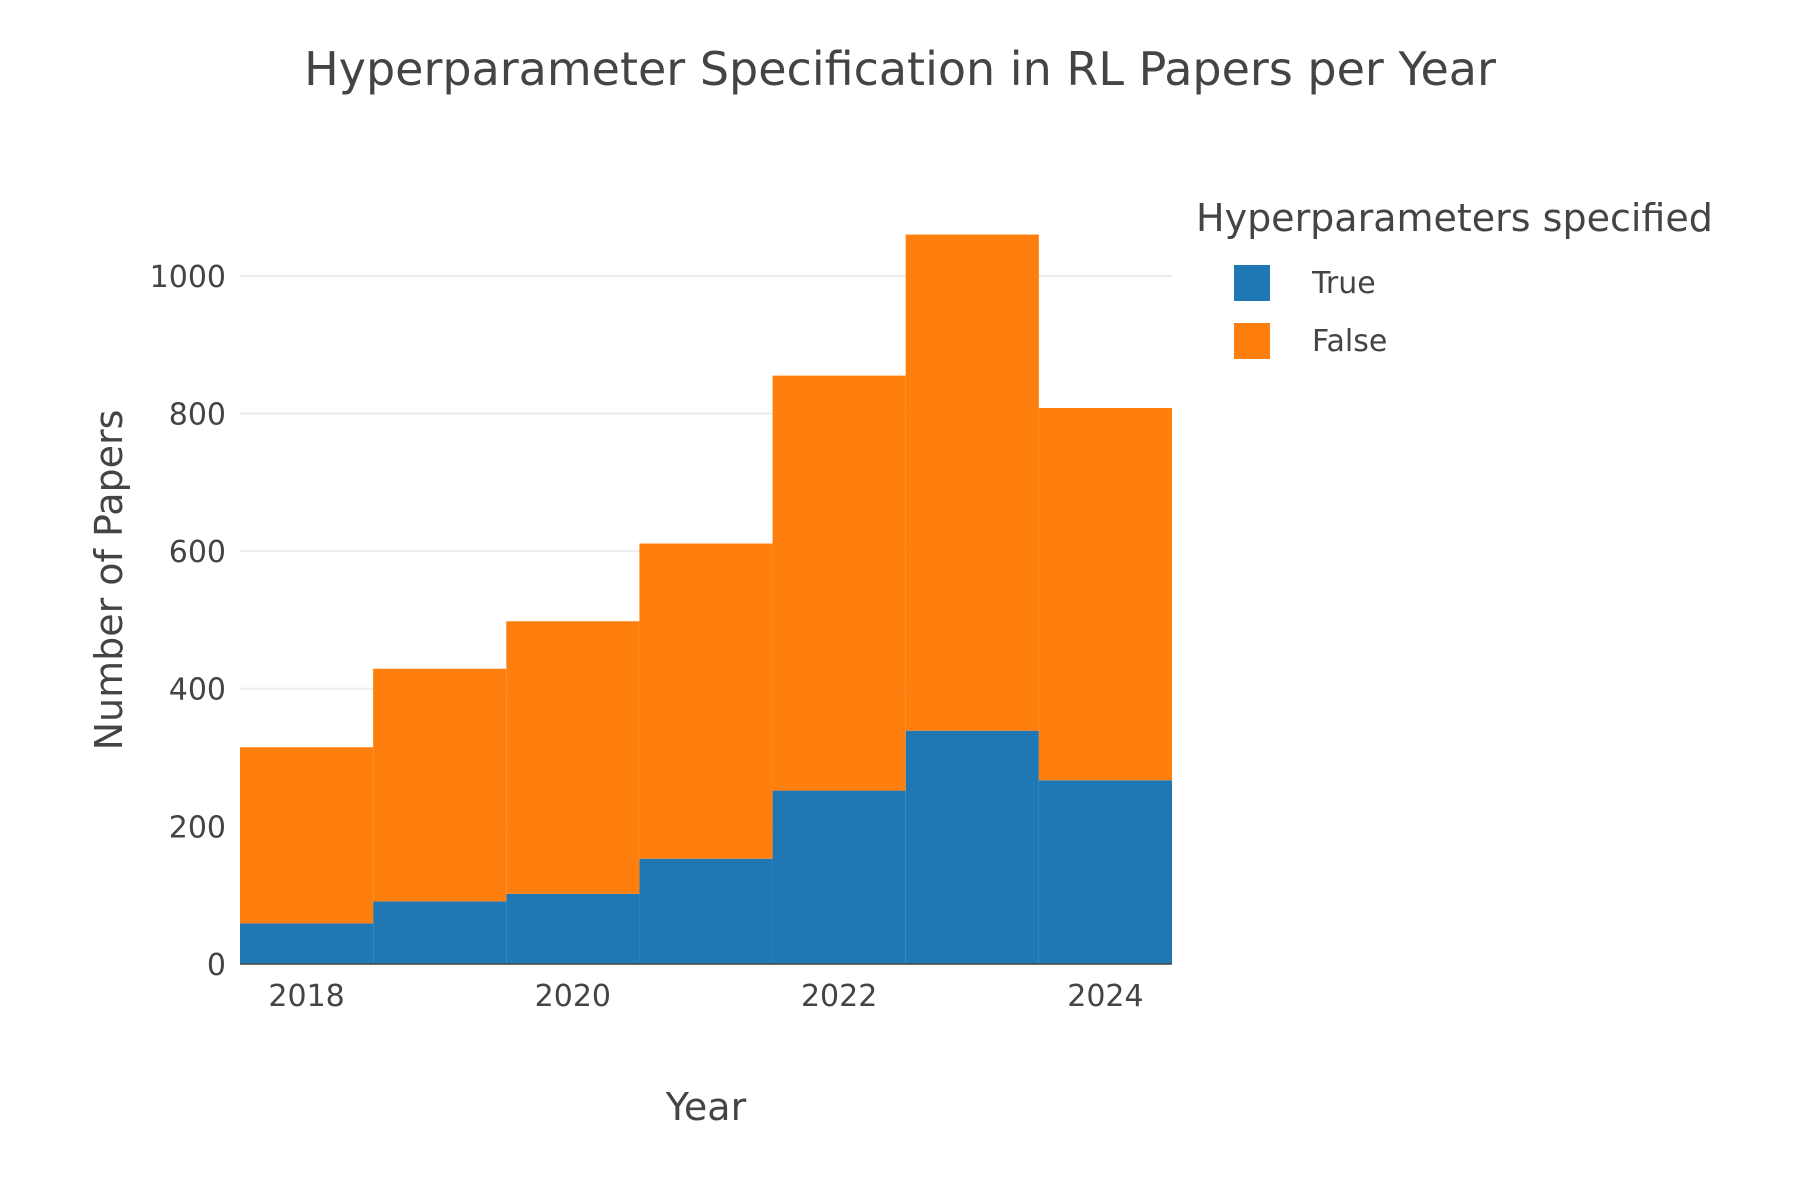  Describe the element at coordinates (1105, 872) in the screenshot. I see `bar-true-2024` at that location.